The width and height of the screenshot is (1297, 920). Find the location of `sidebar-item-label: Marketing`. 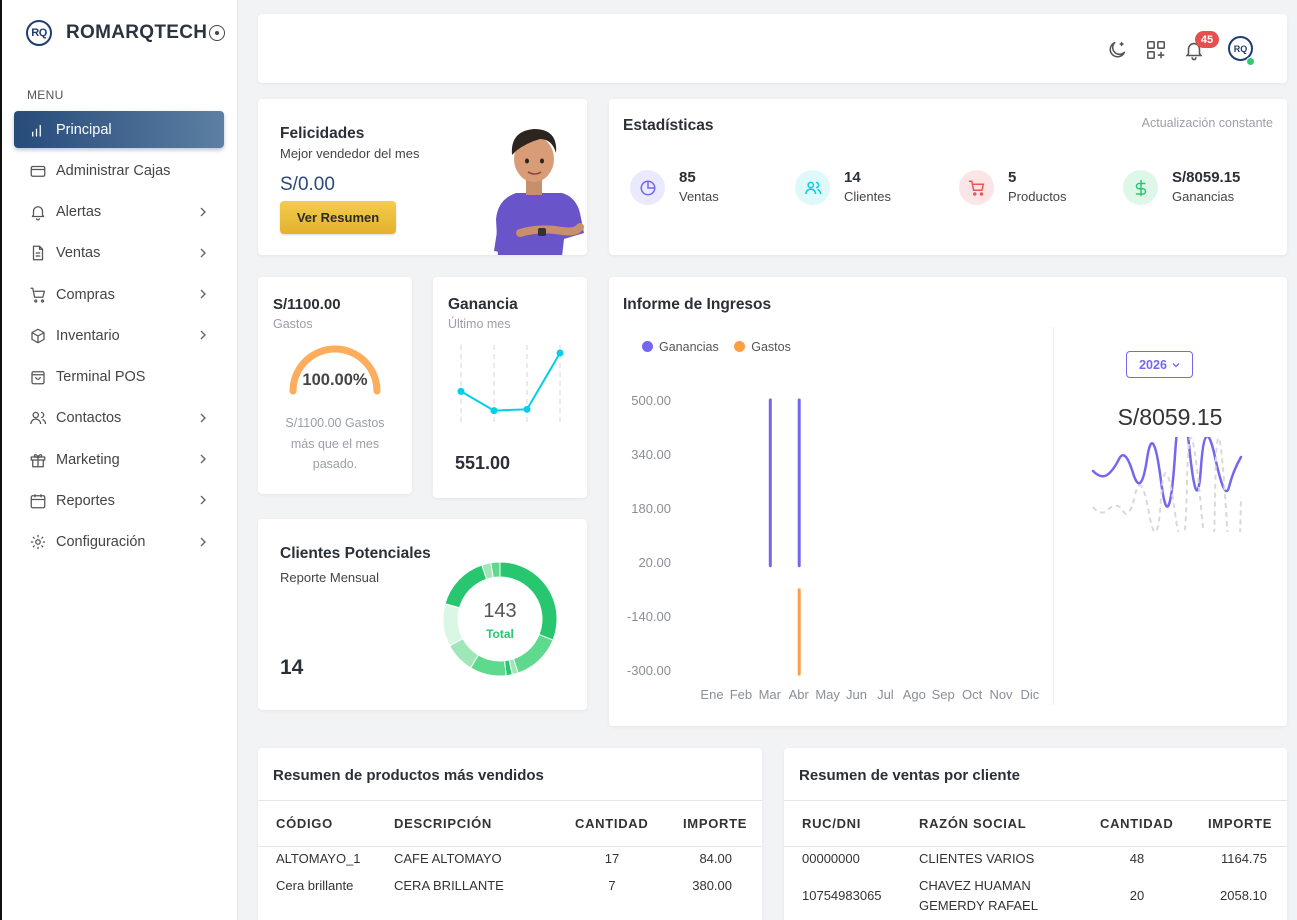

sidebar-item-label: Marketing is located at coordinates (88, 459).